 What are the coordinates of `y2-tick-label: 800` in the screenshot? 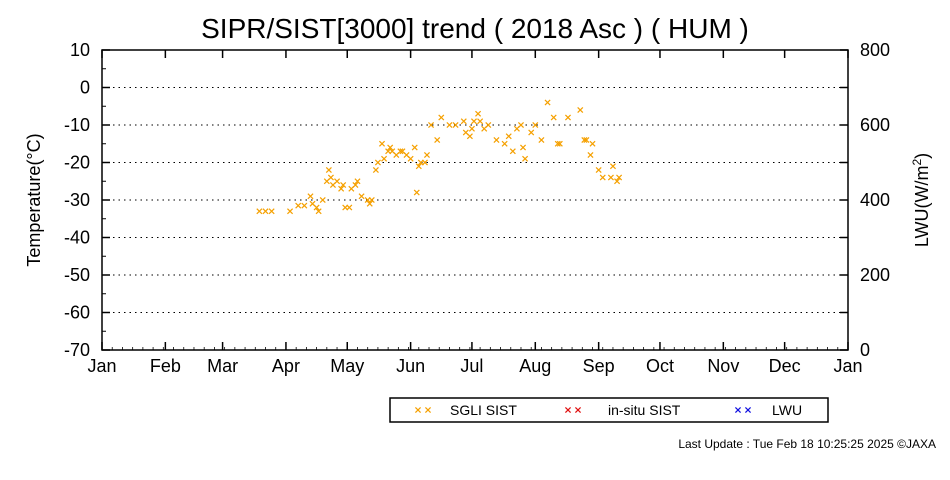 It's located at (875, 50).